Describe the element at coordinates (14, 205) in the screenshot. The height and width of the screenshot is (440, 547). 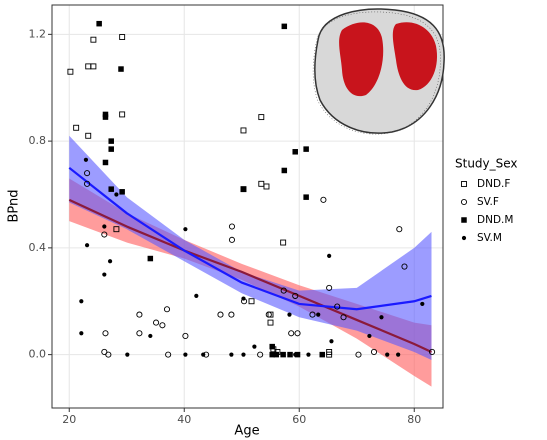
I see `y-axis-title: BPnd` at that location.